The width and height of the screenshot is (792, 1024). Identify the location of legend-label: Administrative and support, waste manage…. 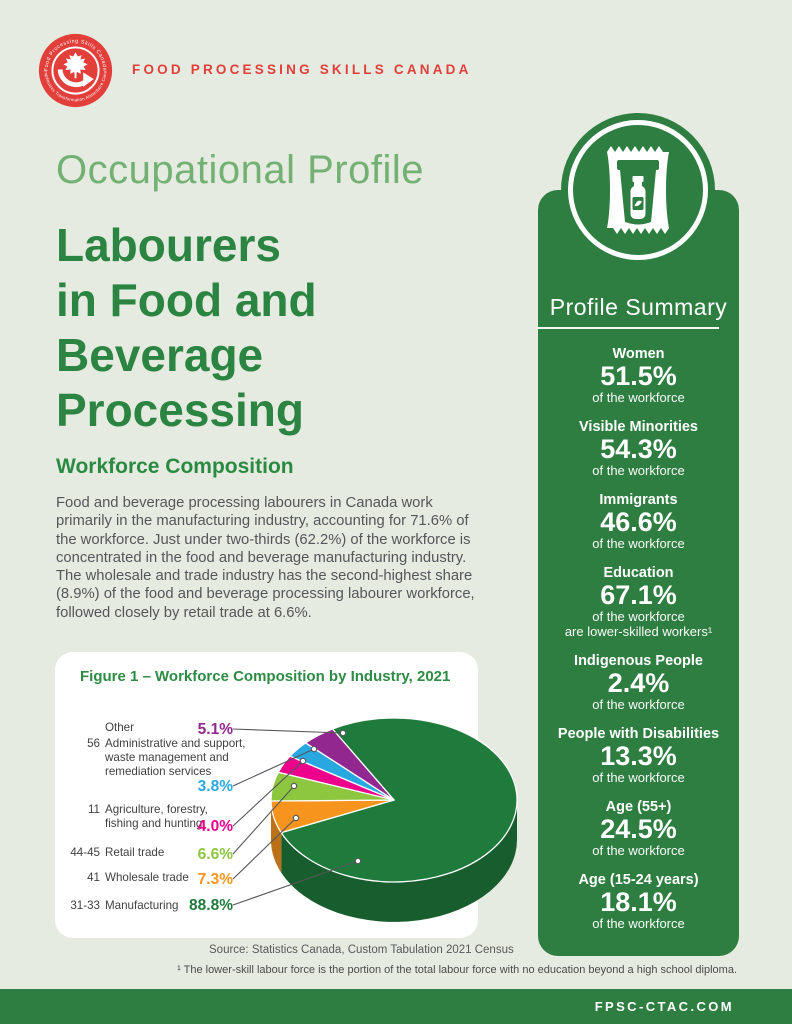
(175, 757).